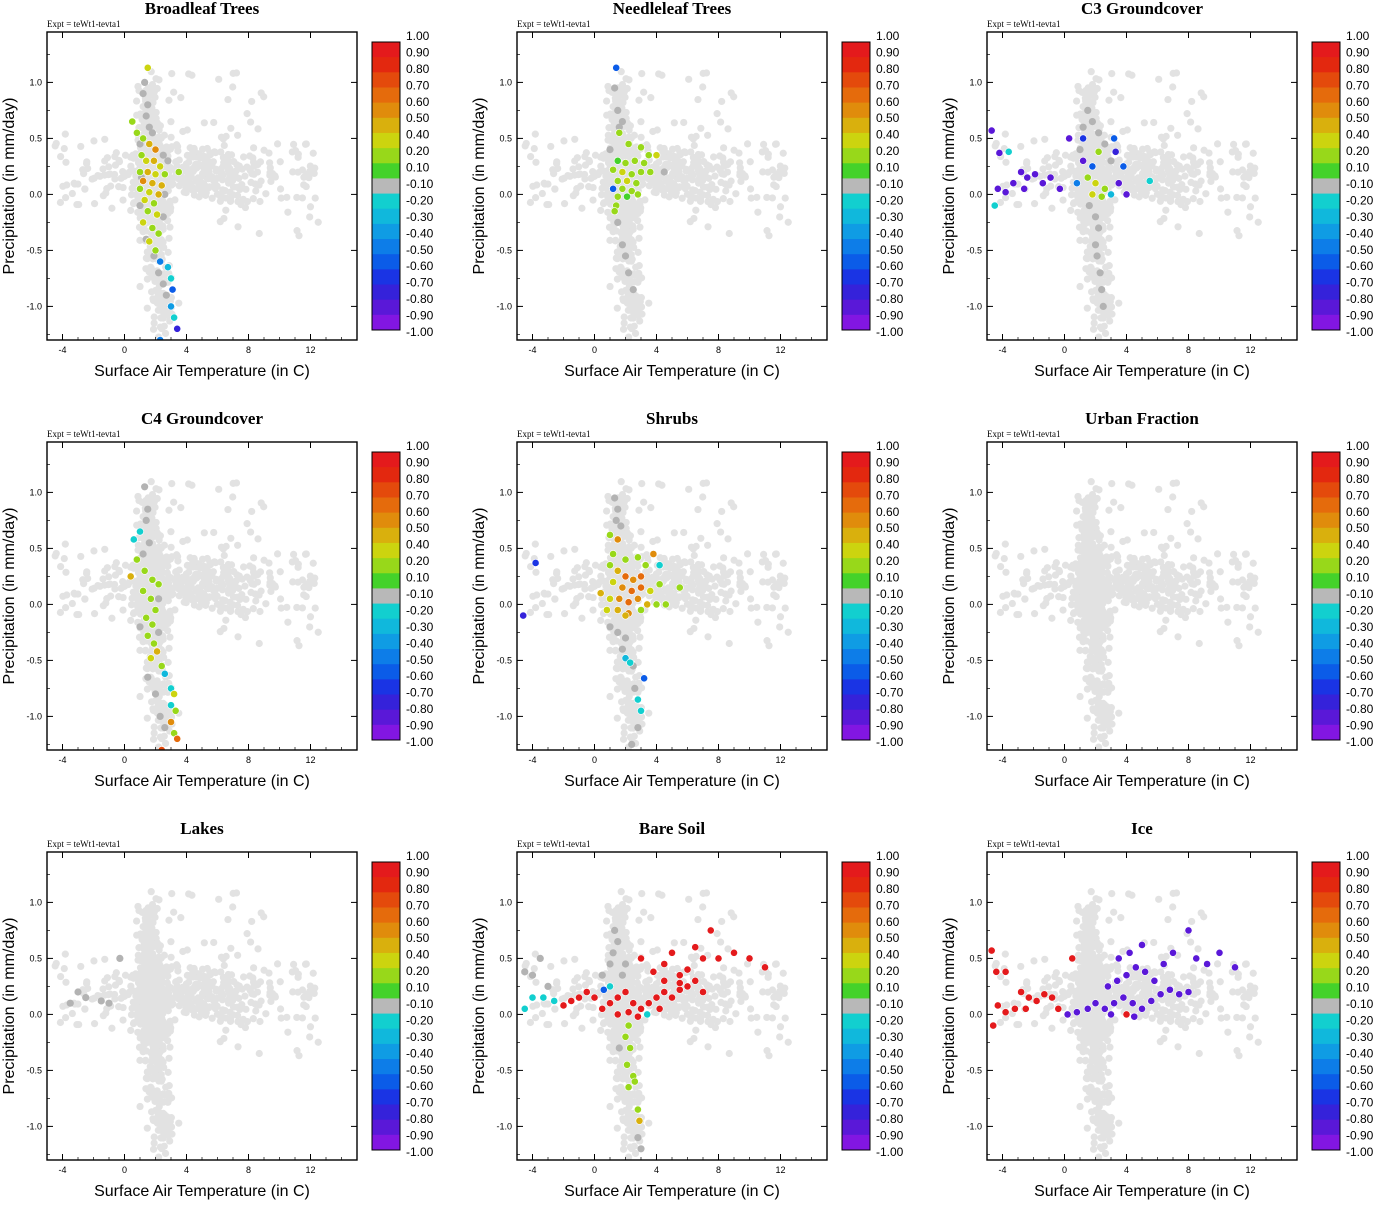 This screenshot has width=1373, height=1220. What do you see at coordinates (84, 434) in the screenshot?
I see `expt-label: Expt = teWt1-tevta1` at bounding box center [84, 434].